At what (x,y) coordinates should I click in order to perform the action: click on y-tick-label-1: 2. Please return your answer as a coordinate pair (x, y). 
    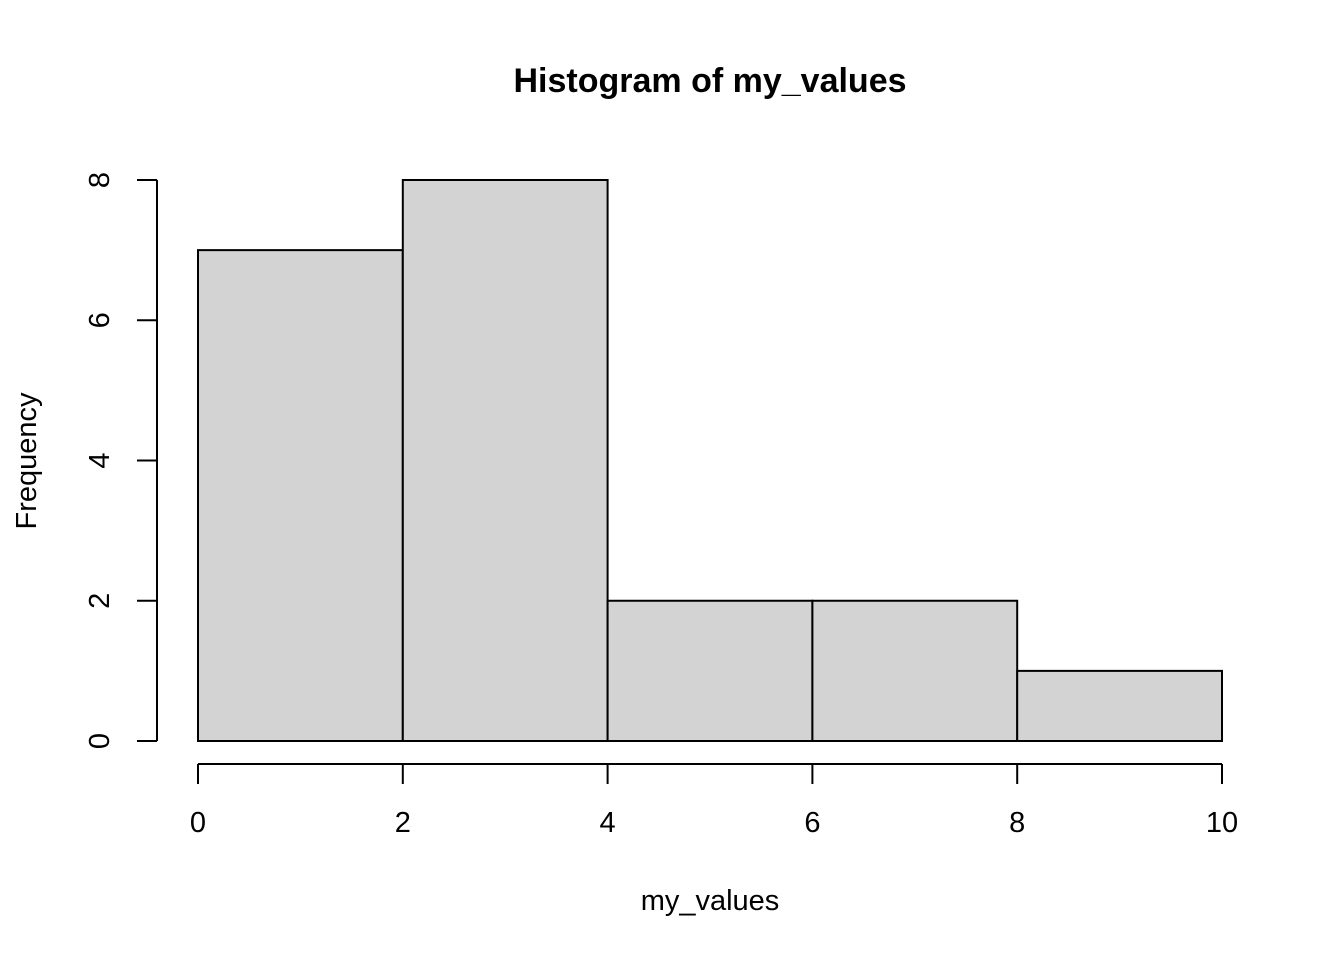
    Looking at the image, I should click on (100, 601).